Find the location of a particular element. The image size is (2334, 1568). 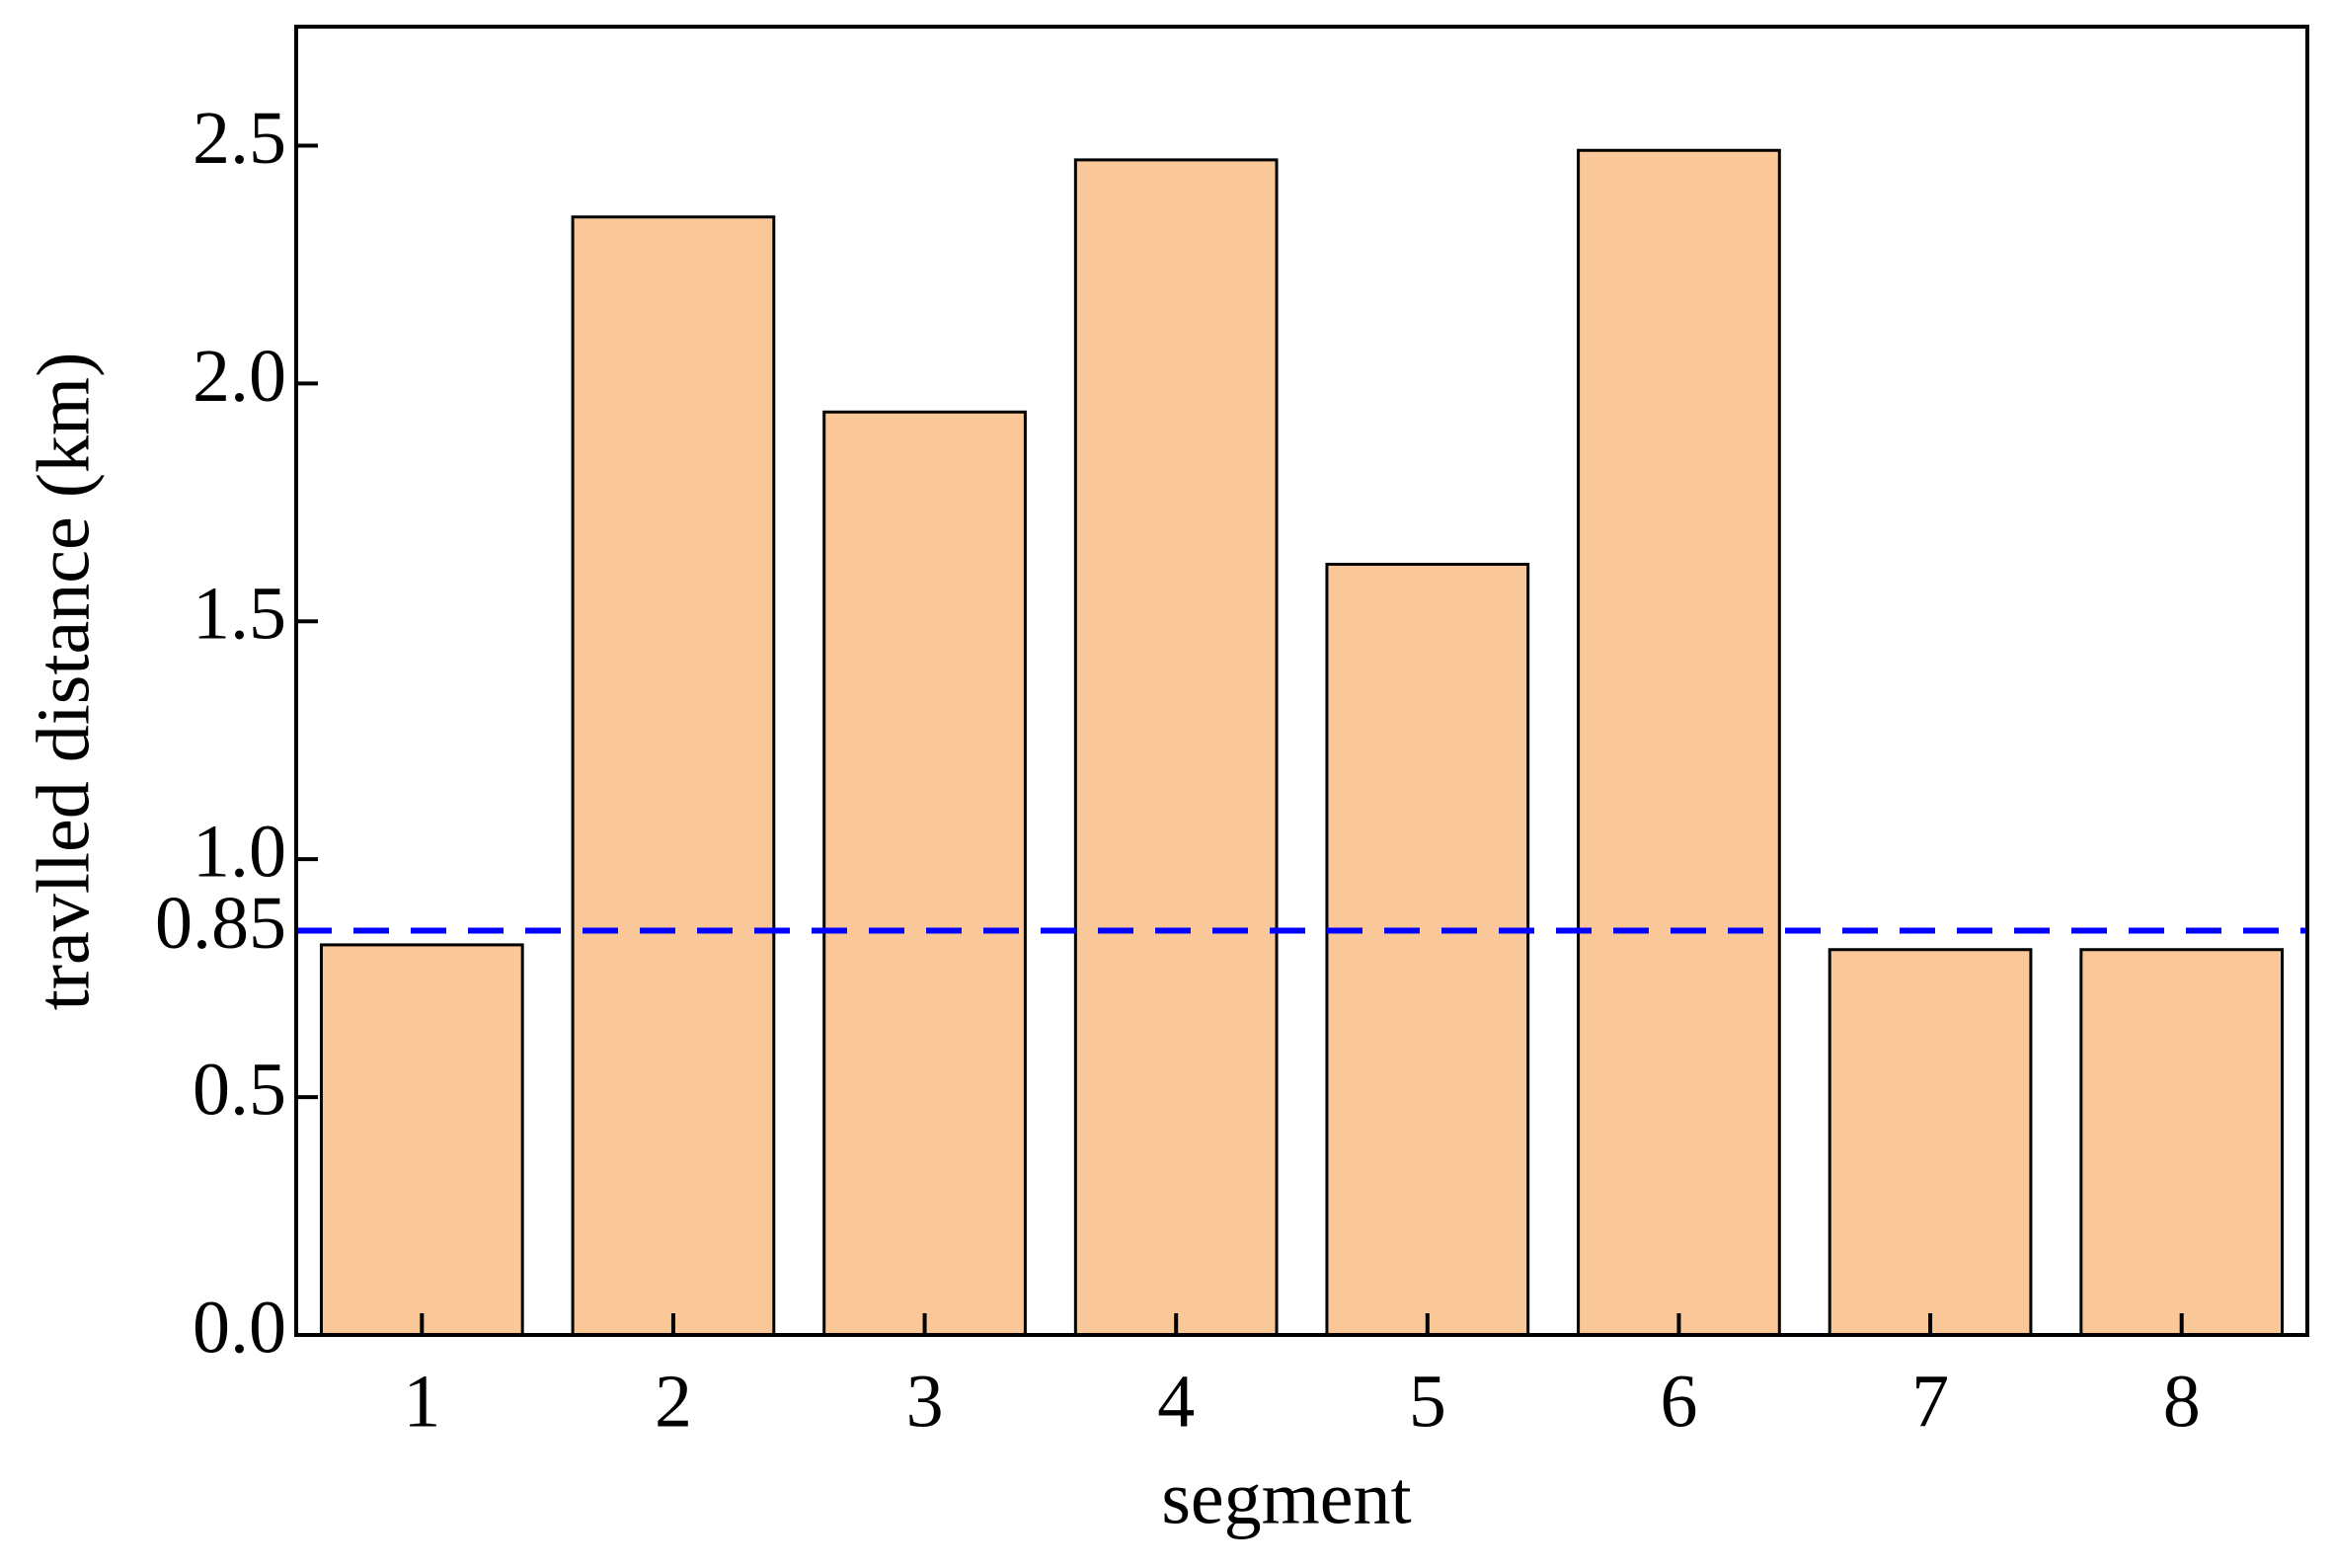

x-tick-label: 6 is located at coordinates (1679, 1401).